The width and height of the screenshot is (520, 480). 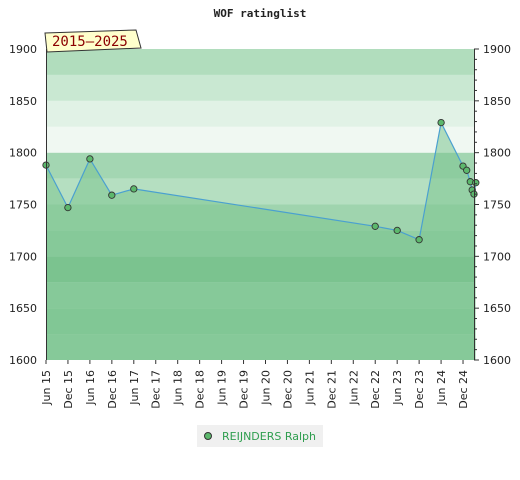 What do you see at coordinates (375, 389) in the screenshot?
I see `x-tick-label-15: Dec 22` at bounding box center [375, 389].